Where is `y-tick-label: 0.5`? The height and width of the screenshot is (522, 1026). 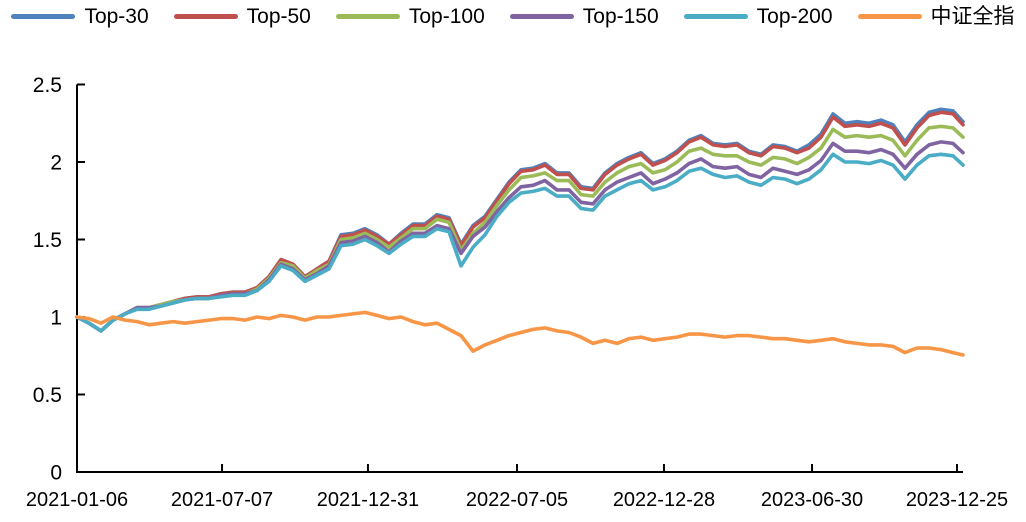 y-tick-label: 0.5 is located at coordinates (47, 395).